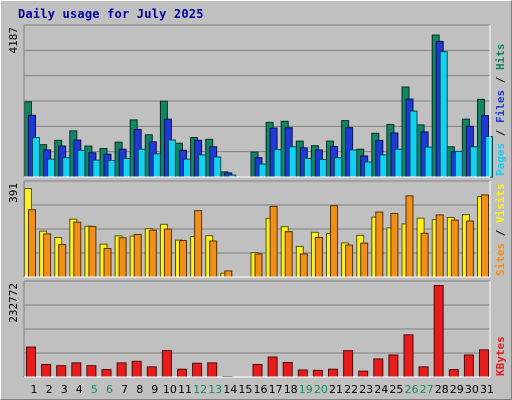 The height and width of the screenshot is (400, 512). I want to click on y-max-label: 391, so click(13, 193).